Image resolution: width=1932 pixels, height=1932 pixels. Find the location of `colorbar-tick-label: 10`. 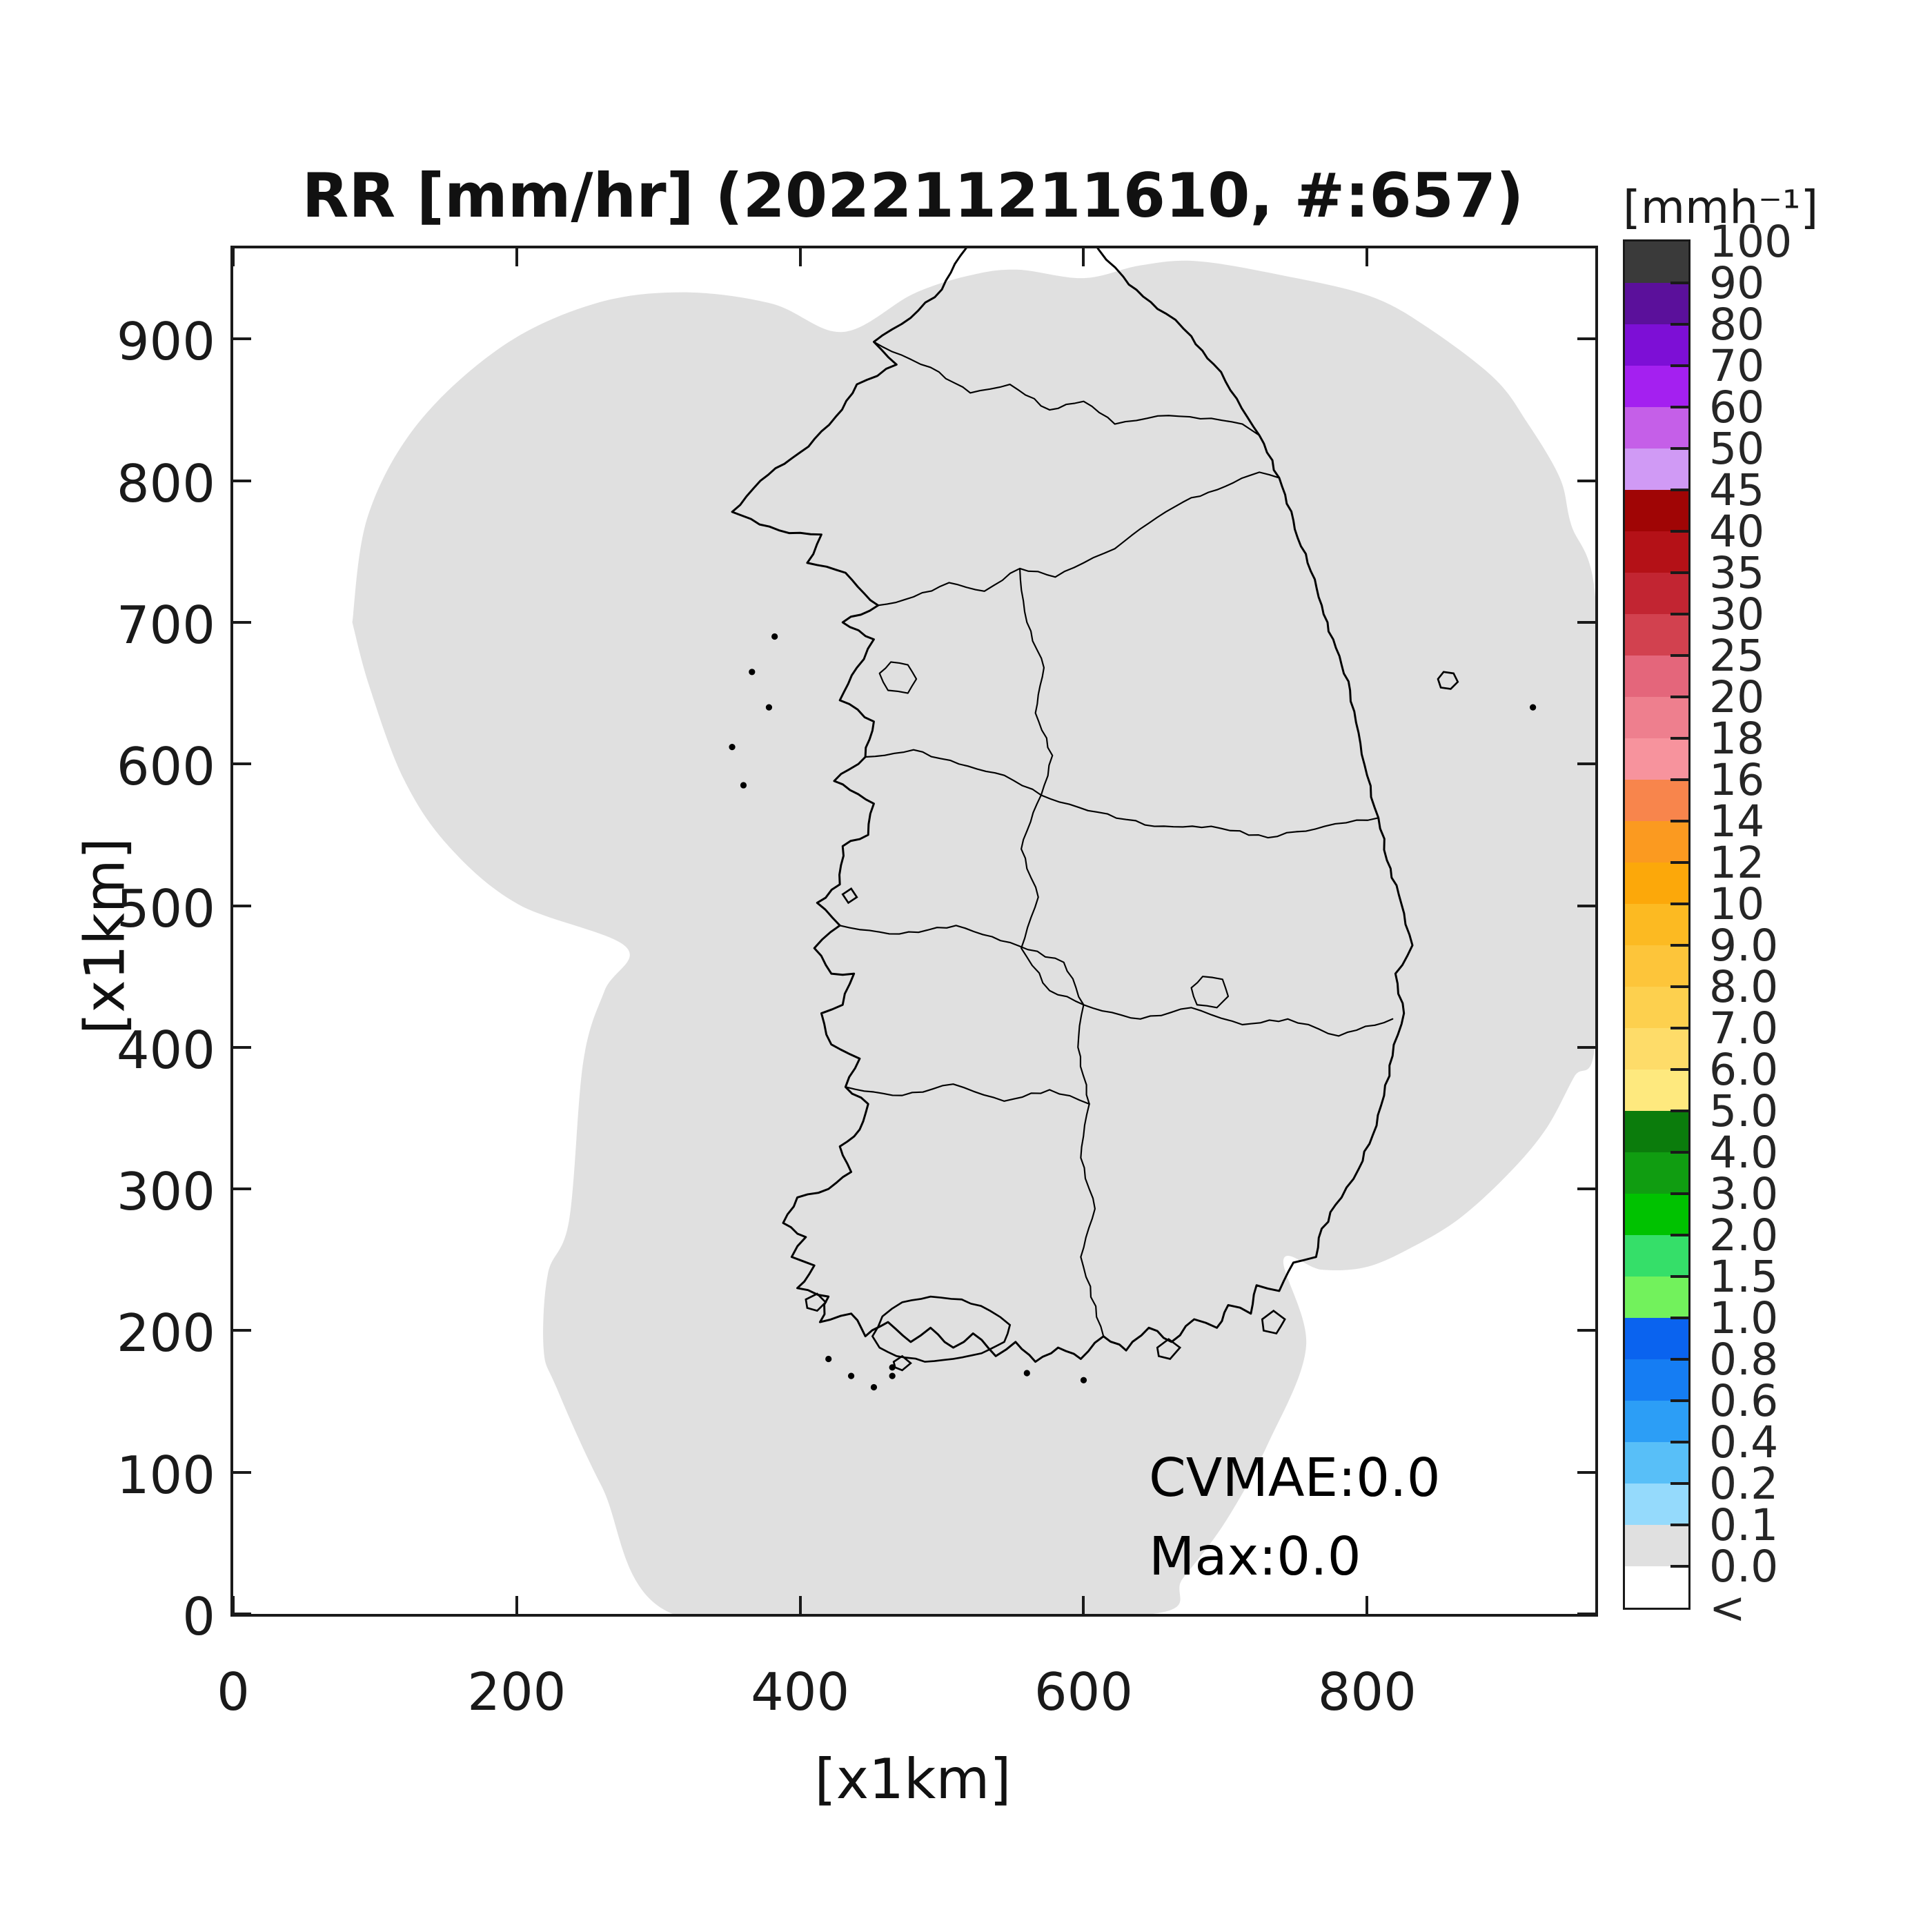

colorbar-tick-label: 10 is located at coordinates (1737, 904).